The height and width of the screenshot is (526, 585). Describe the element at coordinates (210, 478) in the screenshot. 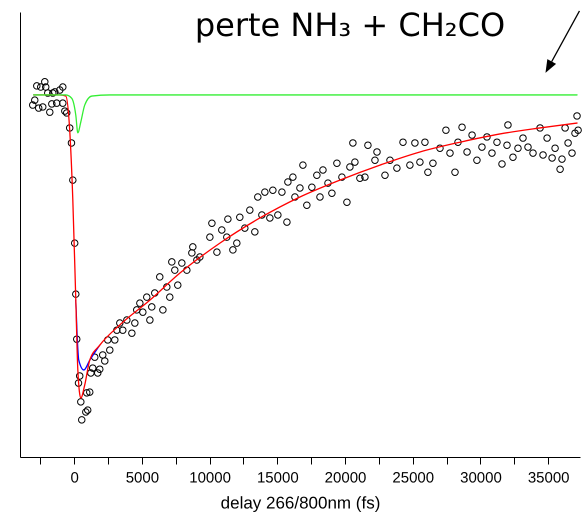

I see `x-tick-label: 10000` at that location.